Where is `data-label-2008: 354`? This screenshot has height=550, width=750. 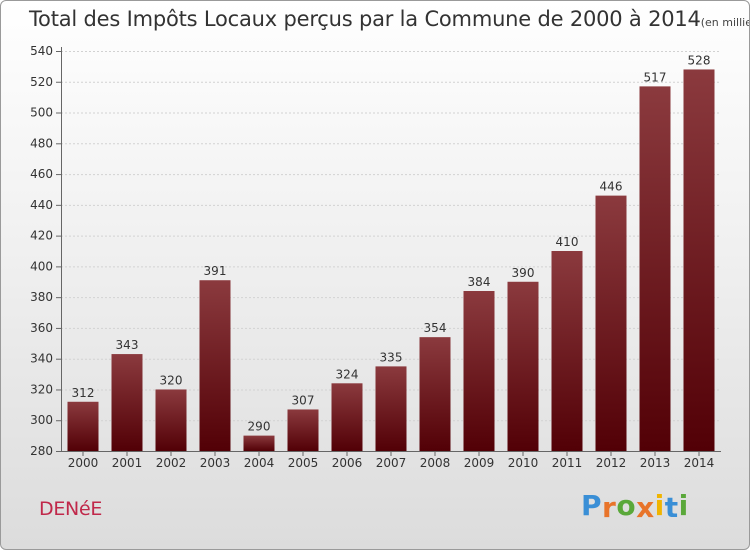
data-label-2008: 354 is located at coordinates (435, 328).